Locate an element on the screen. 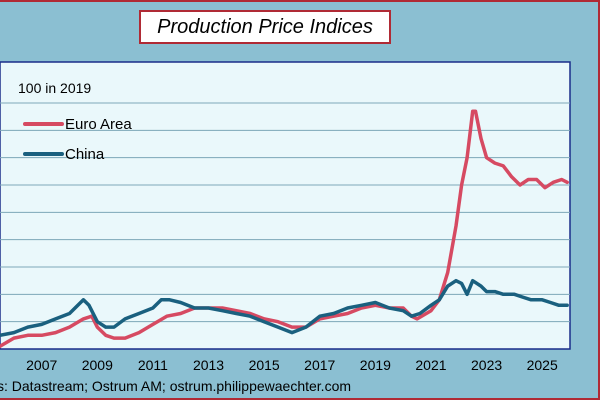 The image size is (600, 400). x-tick-label: 2013 is located at coordinates (208, 365).